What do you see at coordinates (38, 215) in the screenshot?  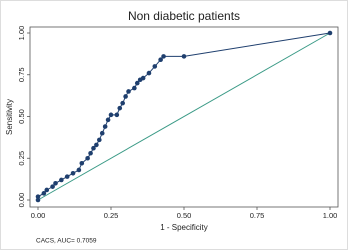 I see `x-tick-label: 0.00` at bounding box center [38, 215].